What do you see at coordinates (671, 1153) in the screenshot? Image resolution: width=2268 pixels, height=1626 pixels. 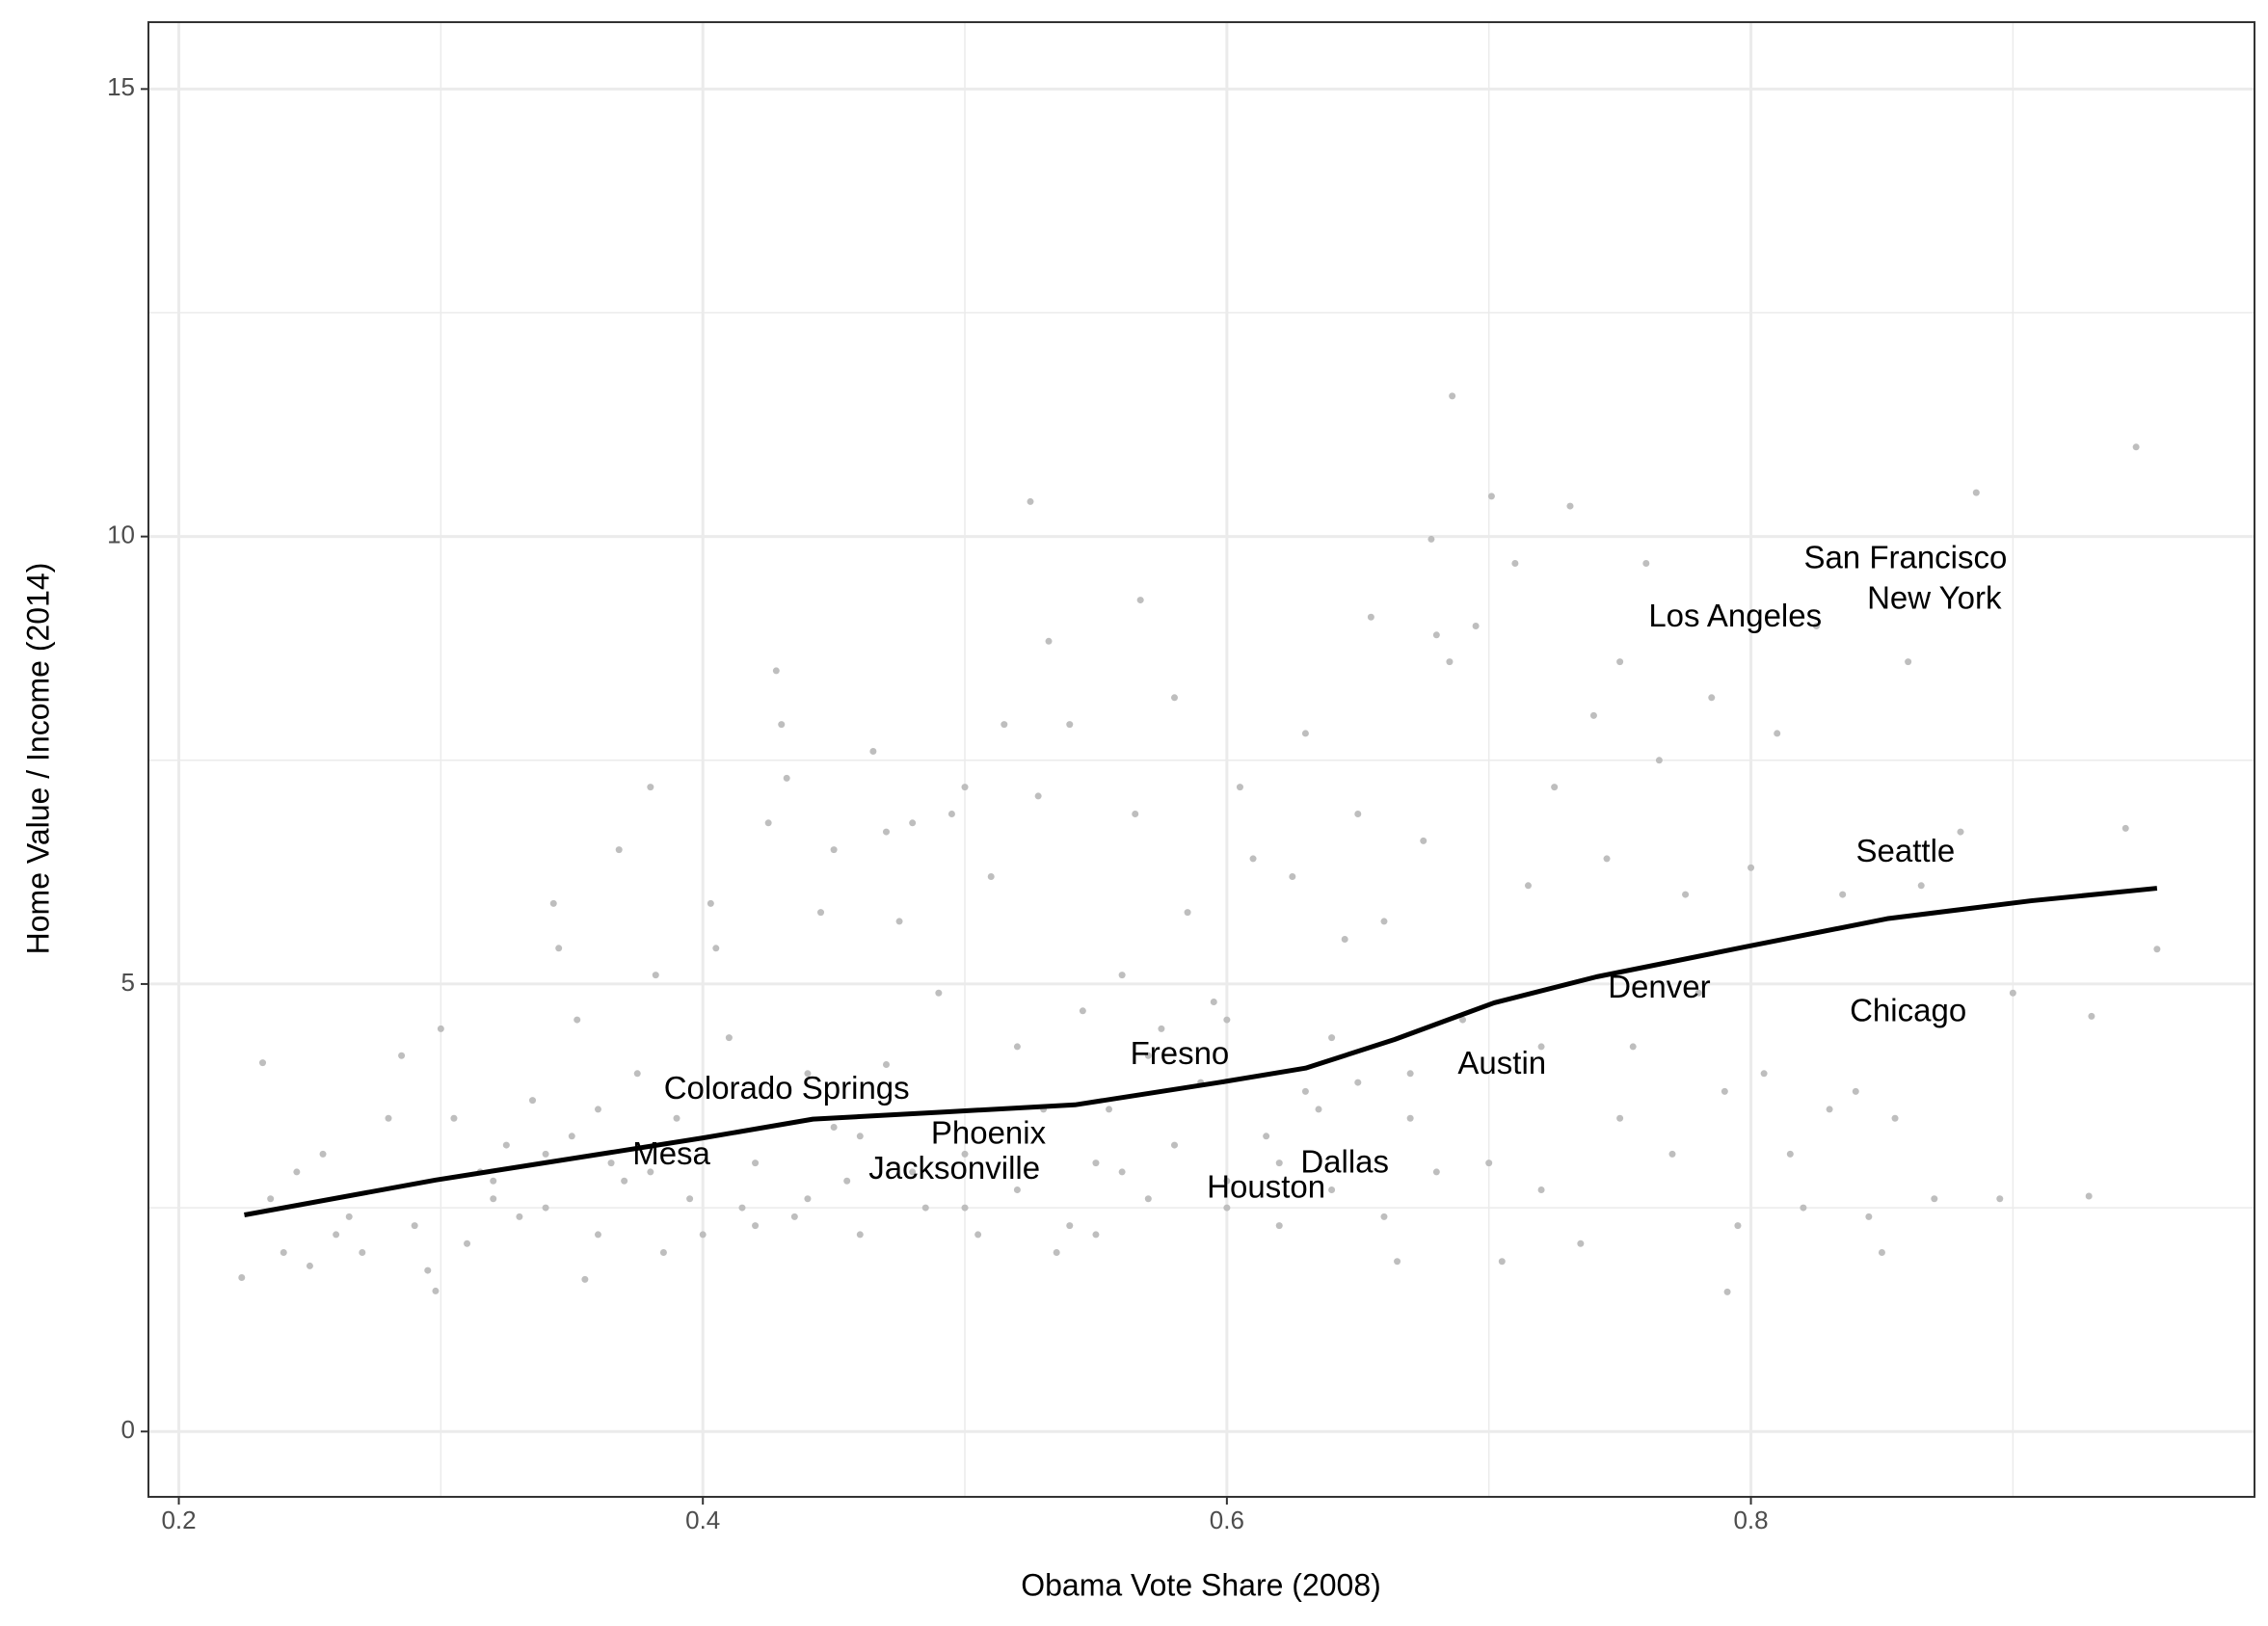 I see `city-label: Mesa` at bounding box center [671, 1153].